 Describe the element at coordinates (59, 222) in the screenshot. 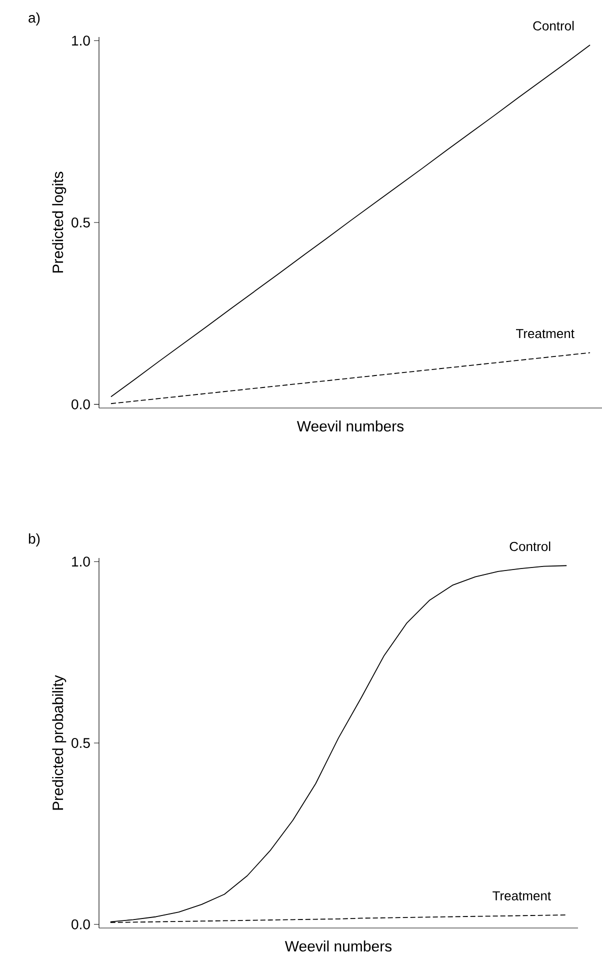

I see `y-axis-title: Predicted logits` at that location.